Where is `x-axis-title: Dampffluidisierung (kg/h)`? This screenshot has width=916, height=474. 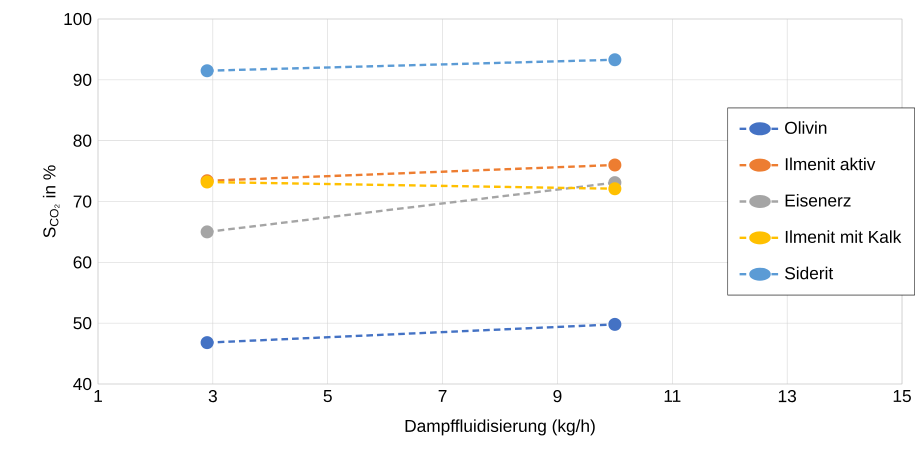 x-axis-title: Dampffluidisierung (kg/h) is located at coordinates (500, 427).